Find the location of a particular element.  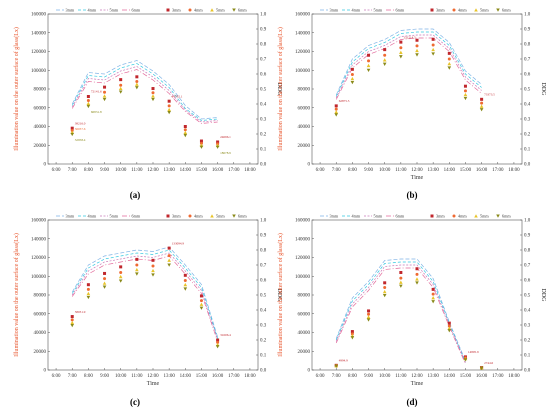

x-tick-label: 15:00 is located at coordinates (466, 376).